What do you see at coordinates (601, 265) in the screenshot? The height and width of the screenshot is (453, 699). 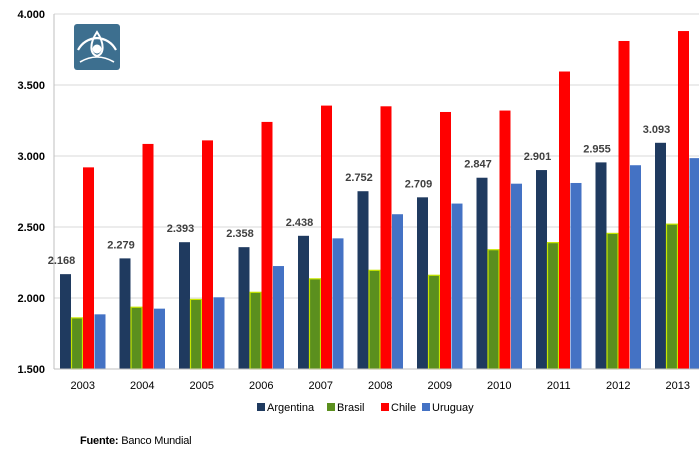 I see `bar-argentina-2012` at bounding box center [601, 265].